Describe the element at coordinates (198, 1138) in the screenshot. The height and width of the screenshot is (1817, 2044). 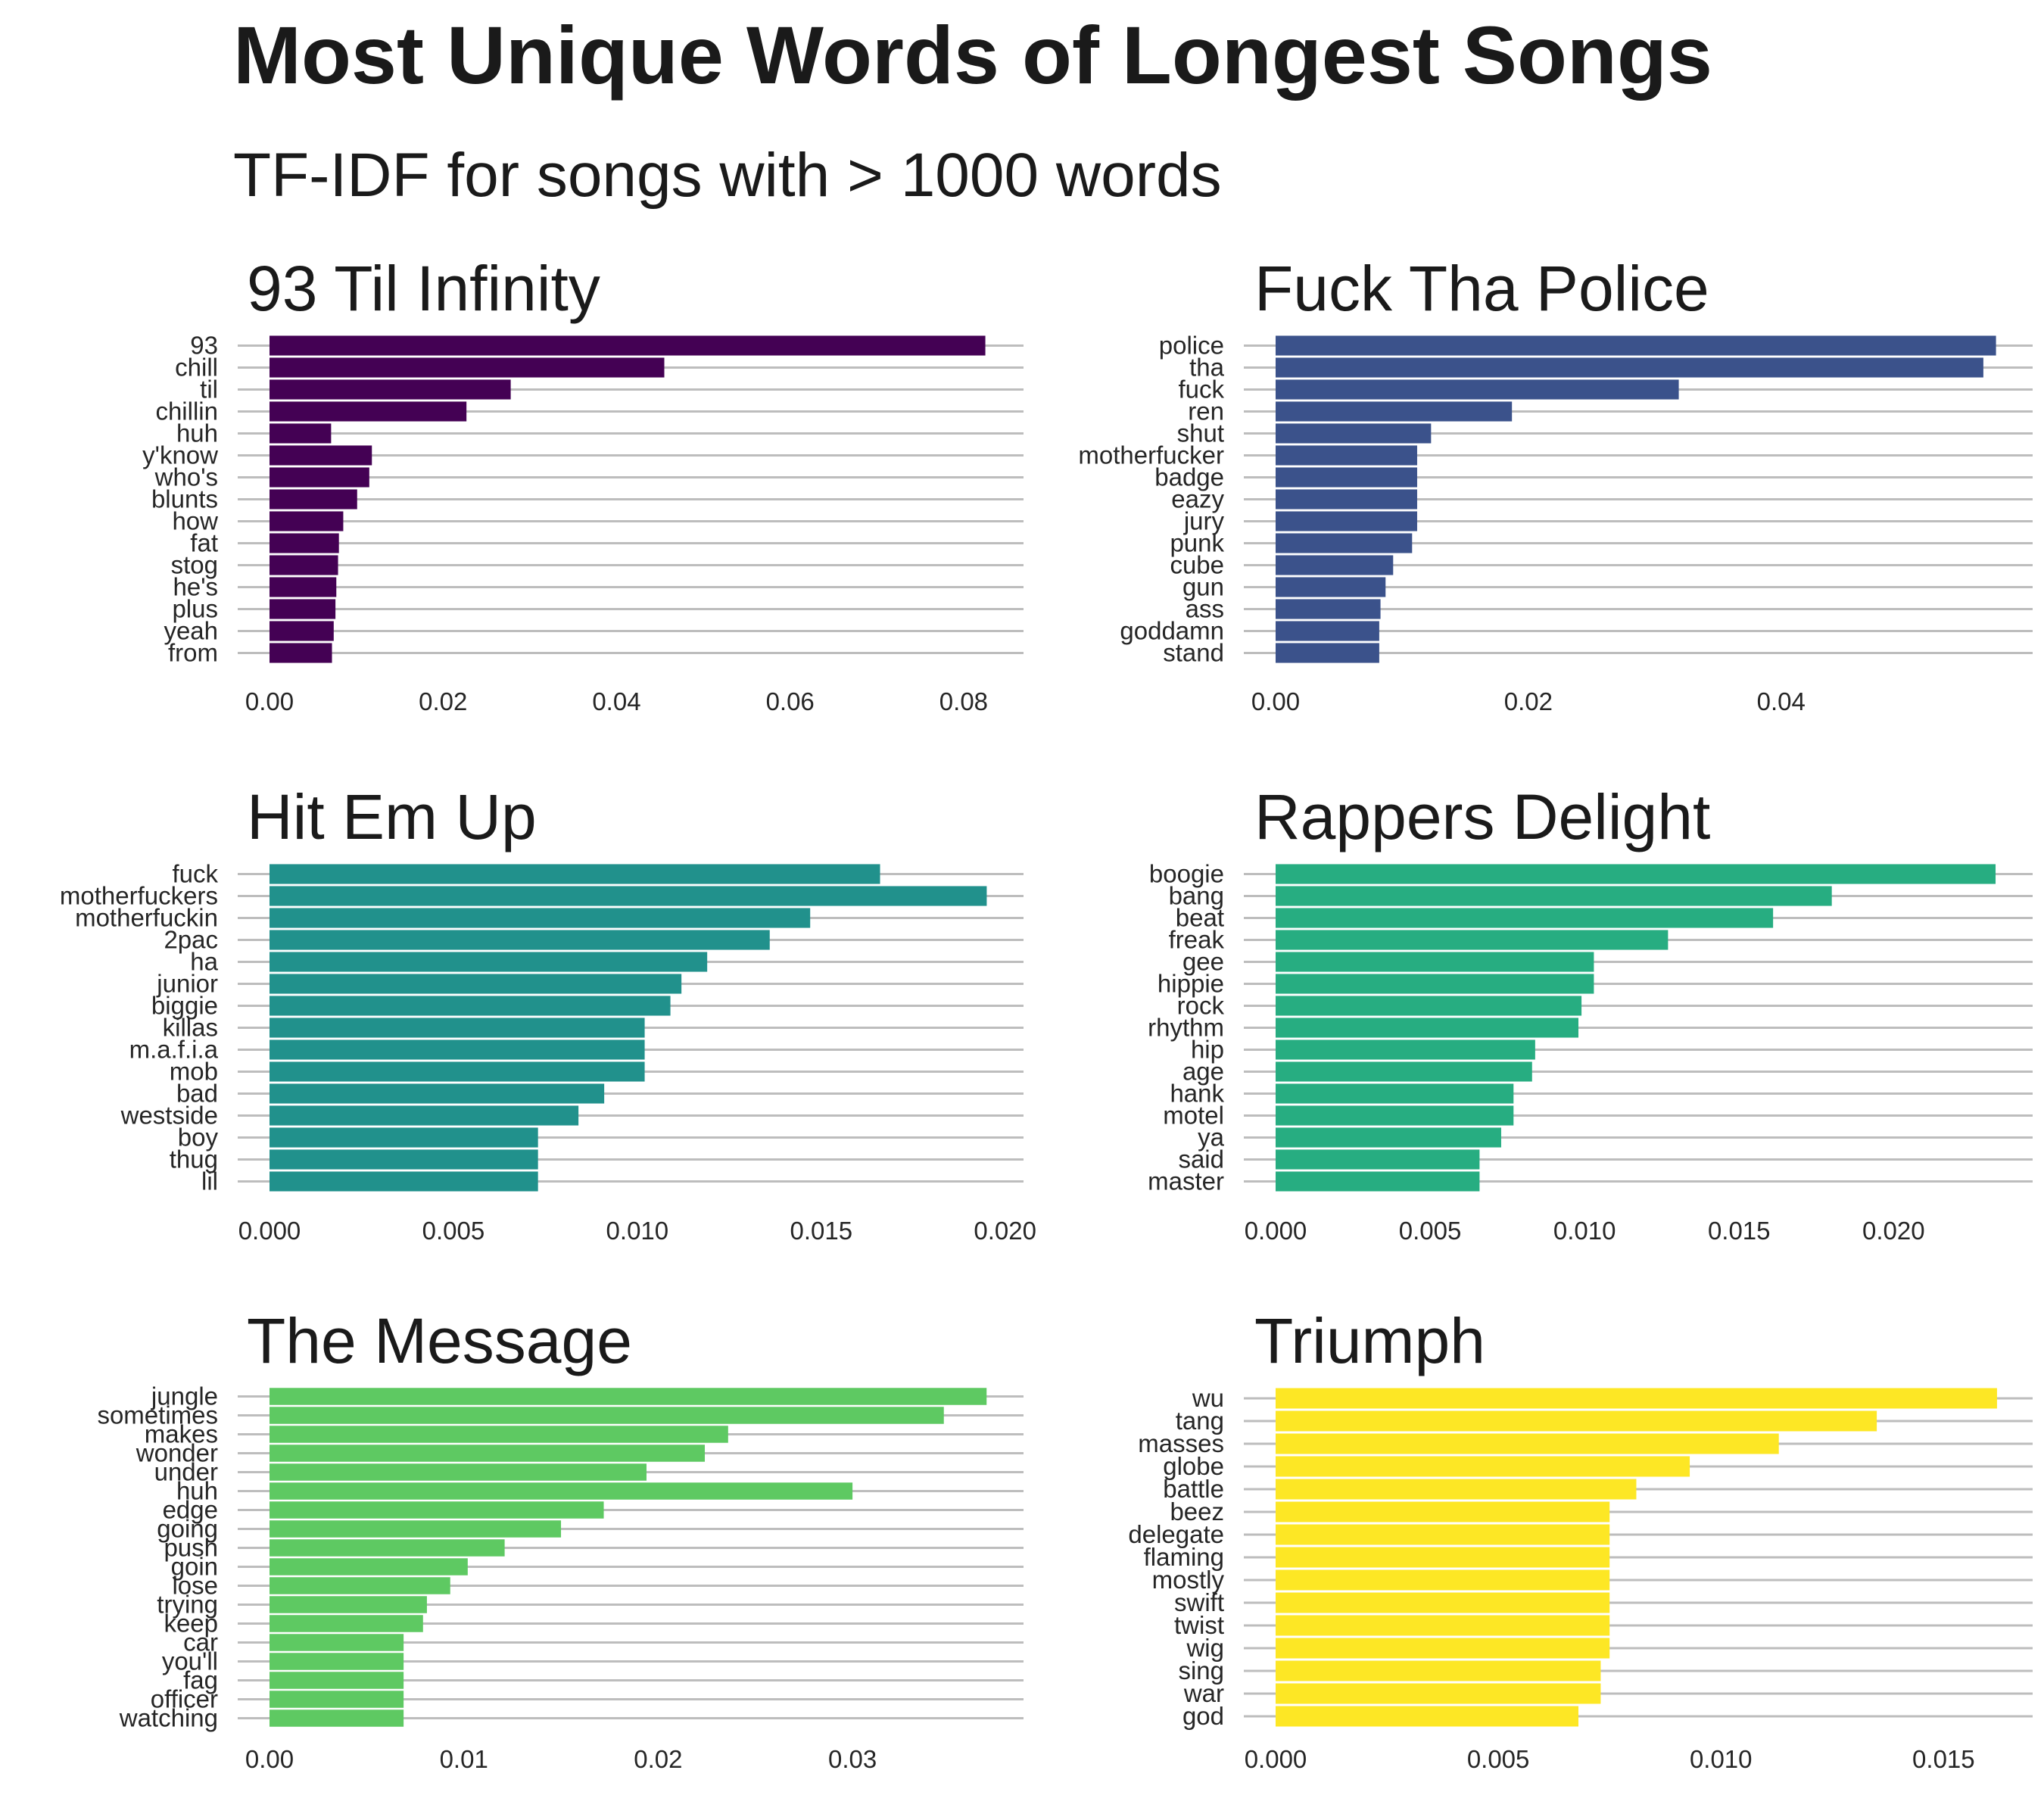
I see `category-label: boy` at that location.